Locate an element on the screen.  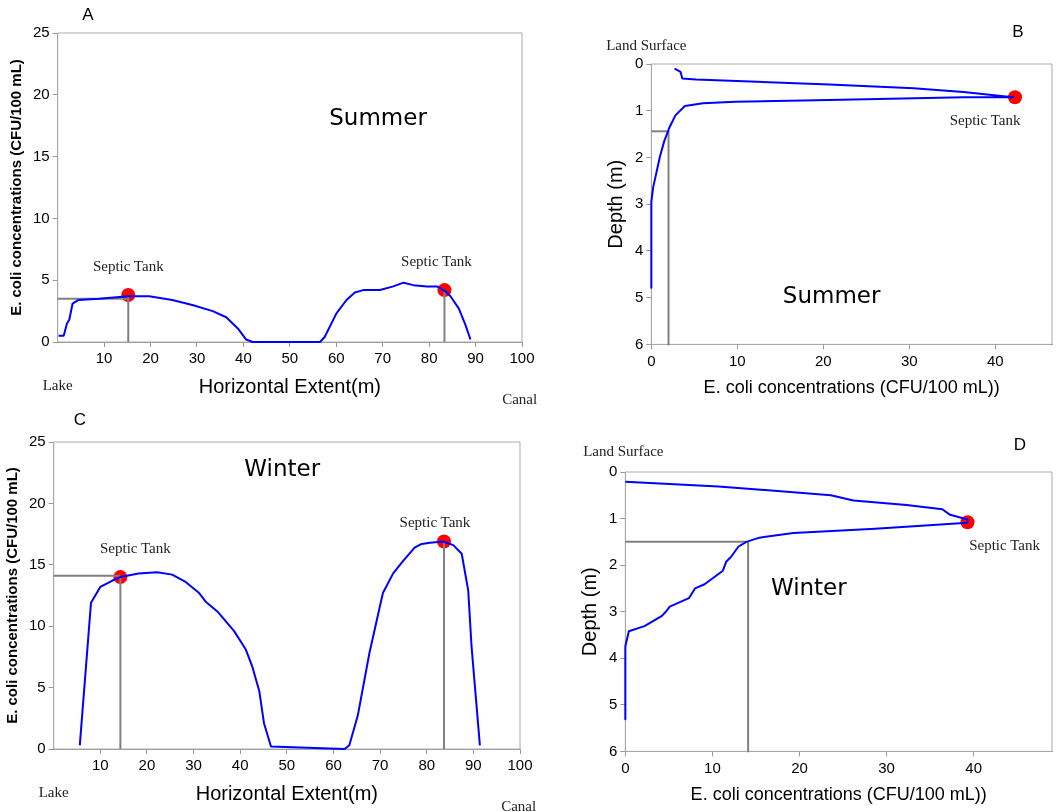
chart-title: D is located at coordinates (1020, 444).